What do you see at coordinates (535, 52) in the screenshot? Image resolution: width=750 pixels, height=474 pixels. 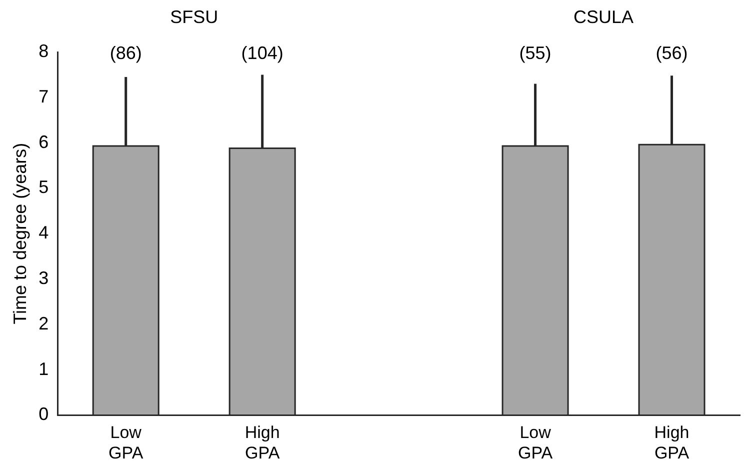 I see `annotation: (55)` at bounding box center [535, 52].